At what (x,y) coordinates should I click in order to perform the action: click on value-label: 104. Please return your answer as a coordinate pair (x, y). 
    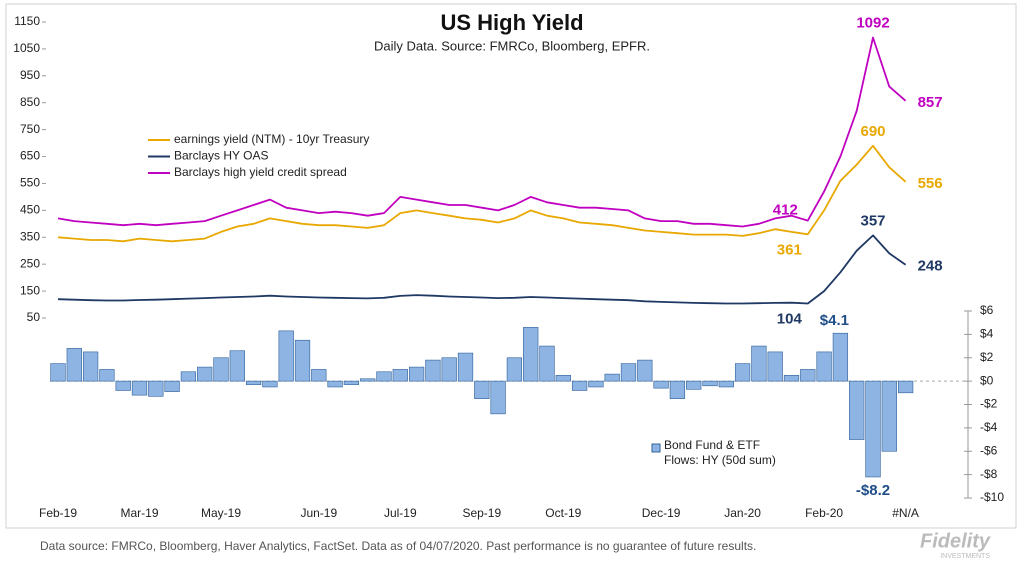
    Looking at the image, I should click on (790, 318).